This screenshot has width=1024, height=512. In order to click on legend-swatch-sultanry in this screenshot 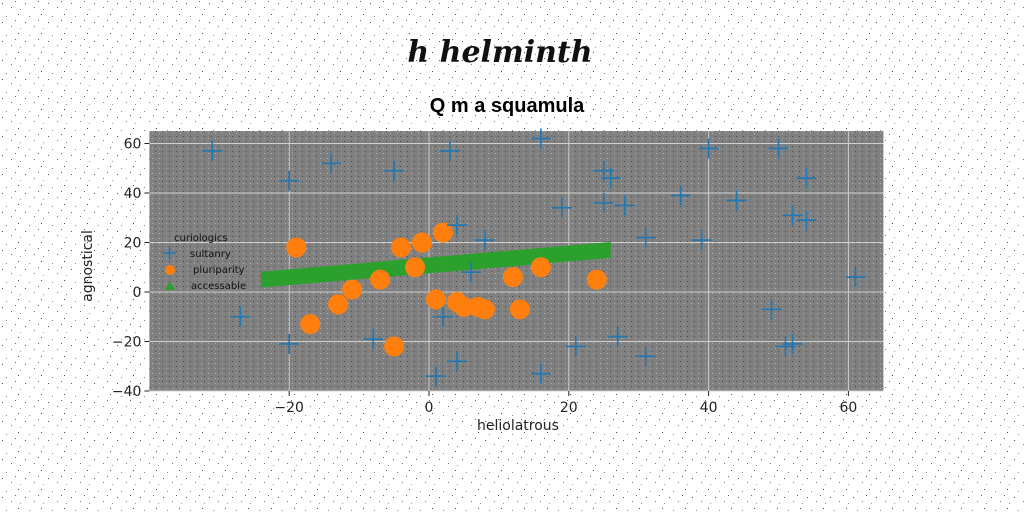, I will do `click(169, 253)`.